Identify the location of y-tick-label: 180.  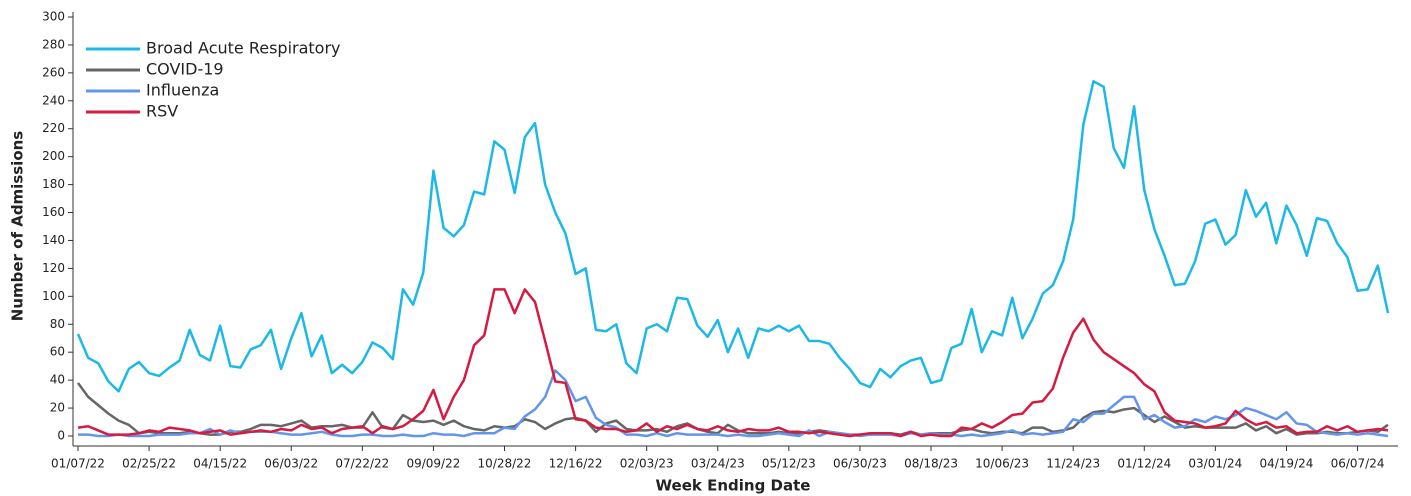
(53, 184).